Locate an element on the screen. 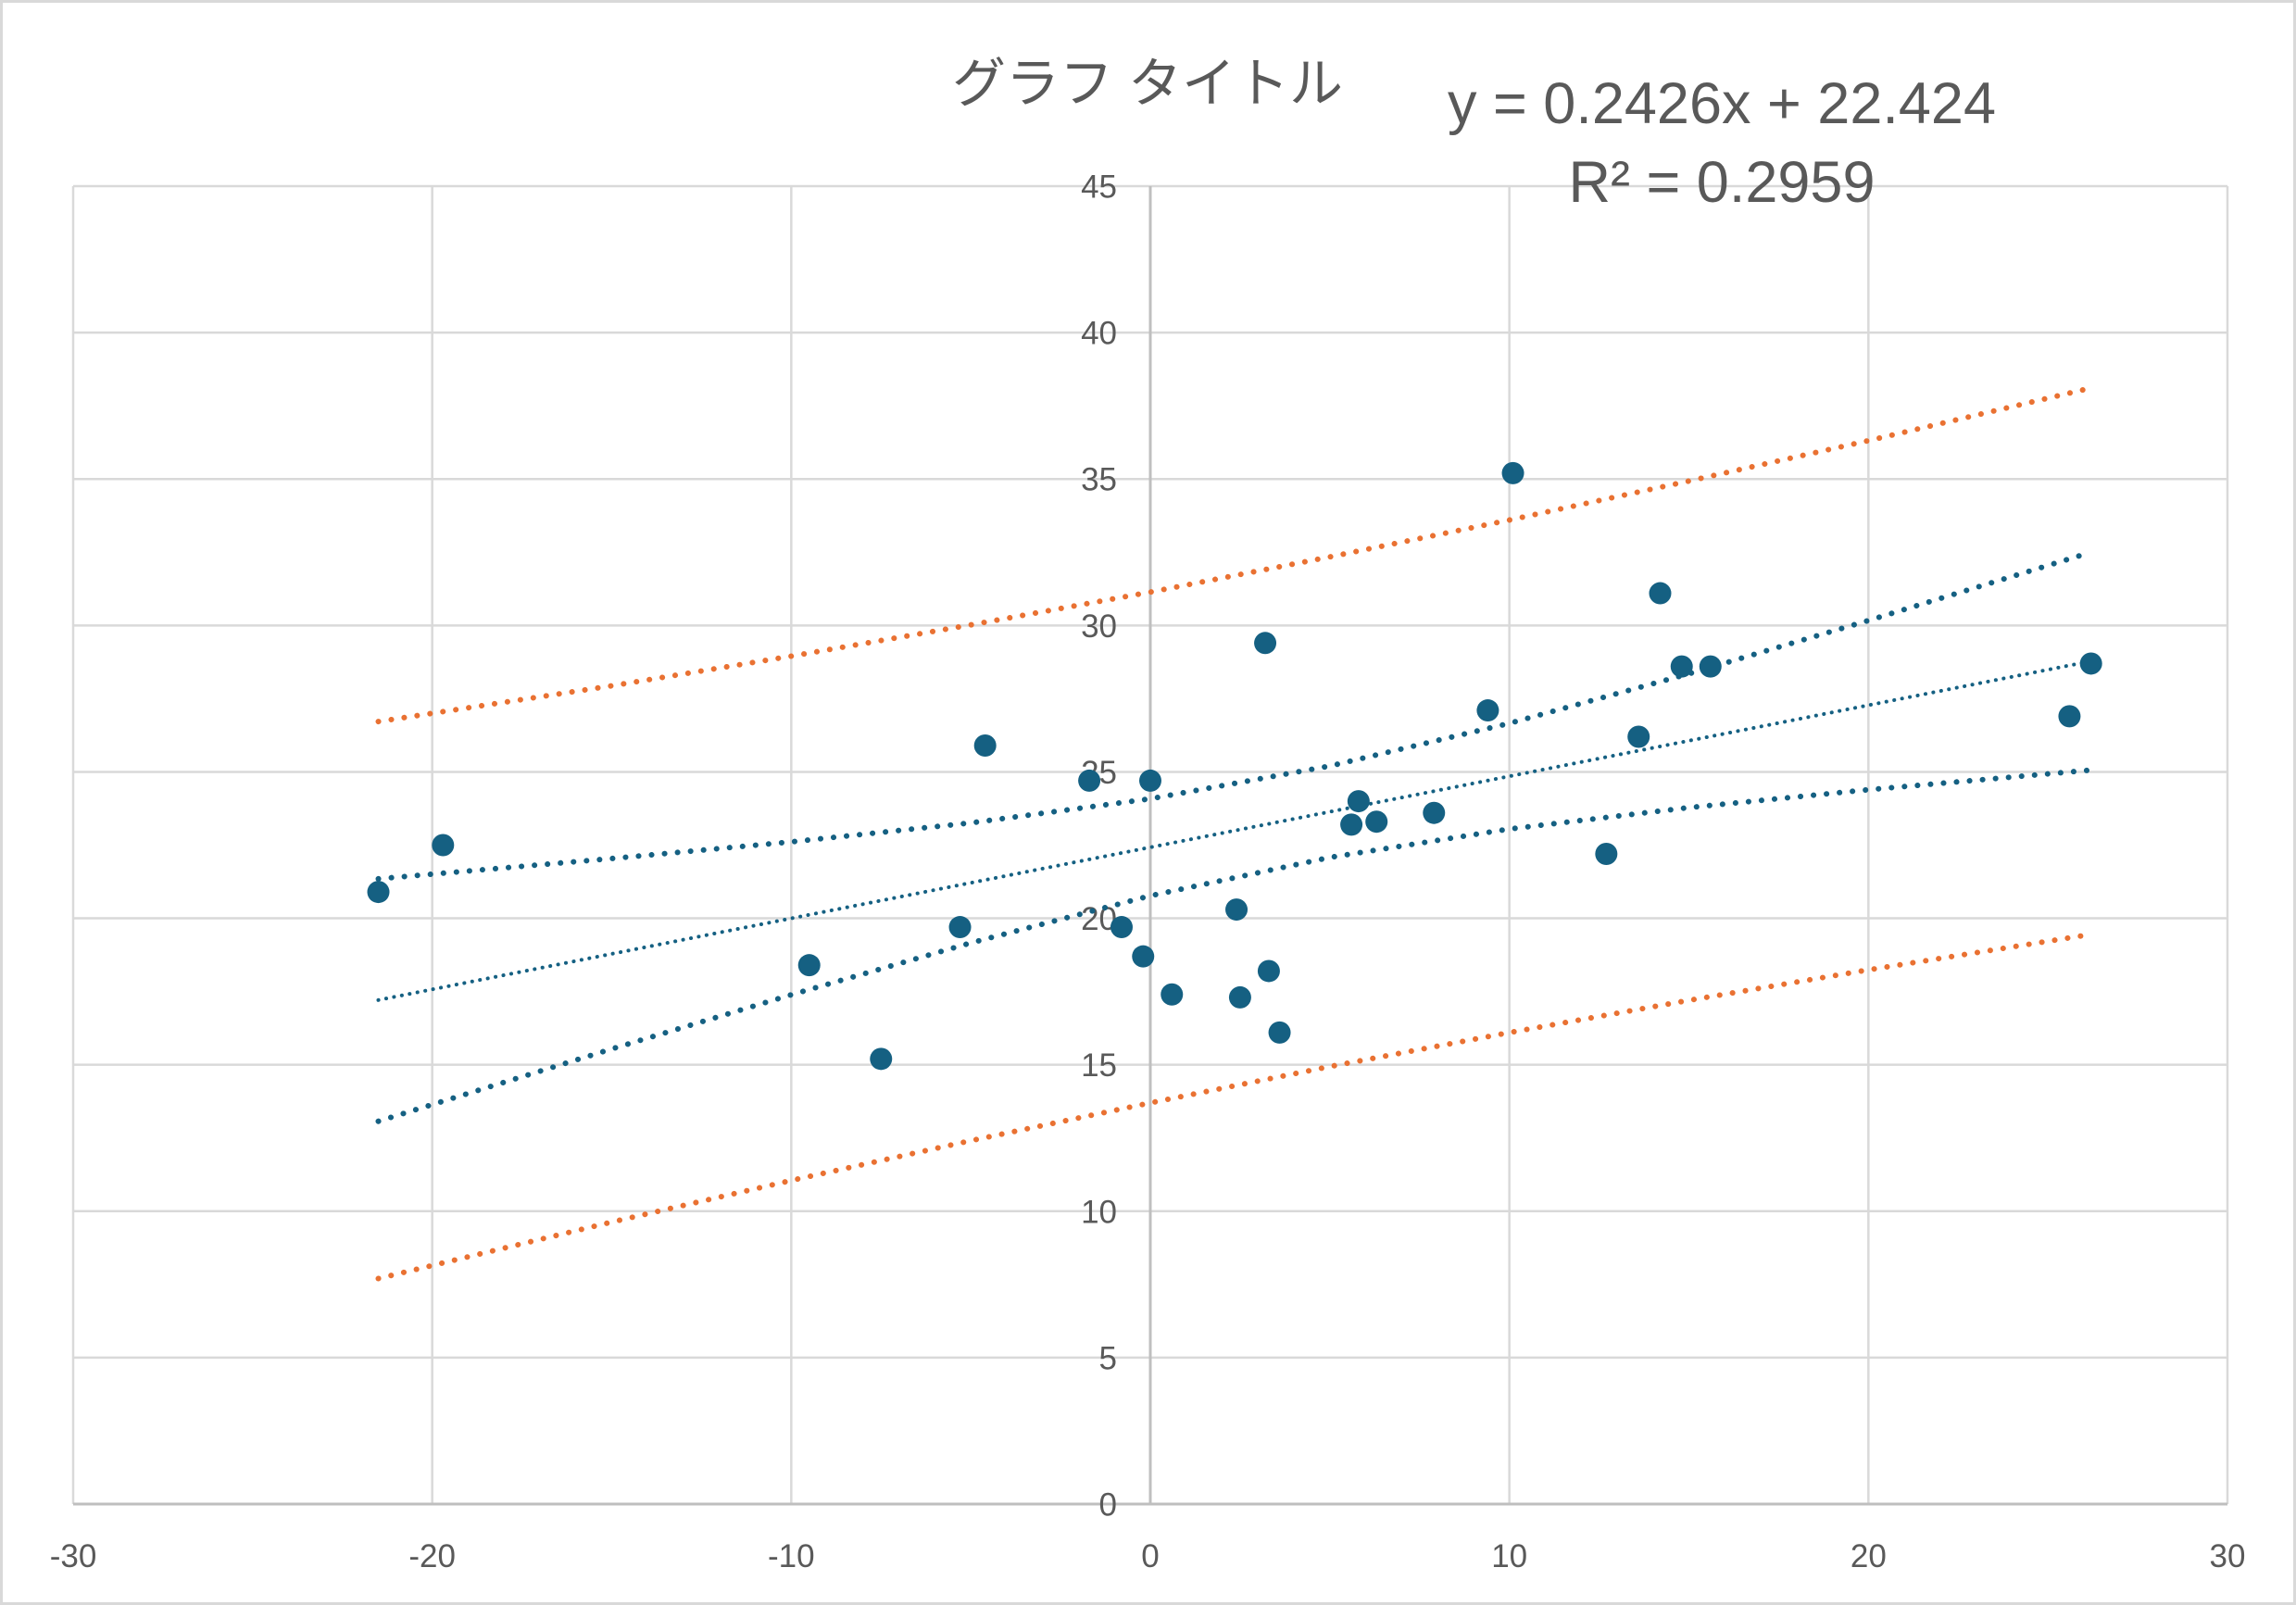 This screenshot has height=1605, width=2296. x-tick-label: 20 is located at coordinates (1869, 1556).